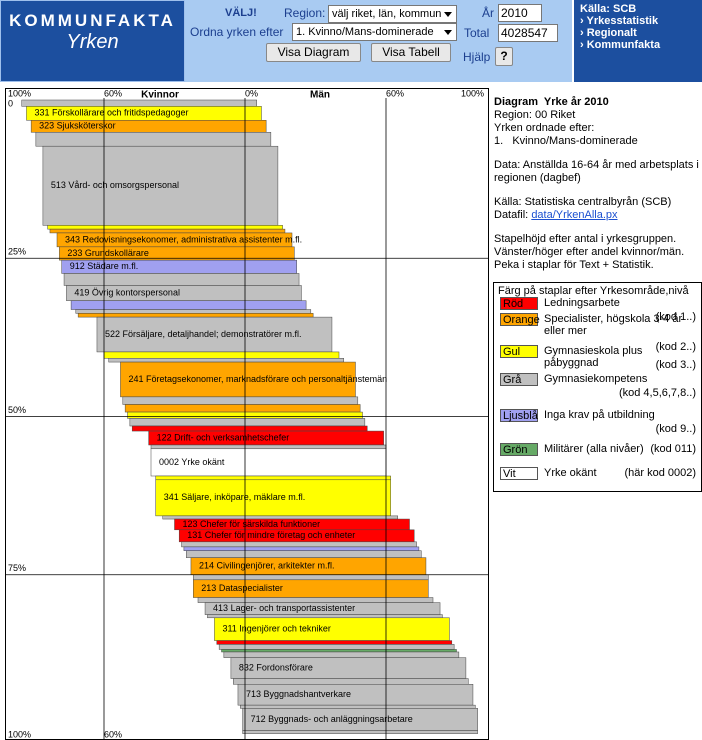 The width and height of the screenshot is (702, 740). Describe the element at coordinates (583, 202) in the screenshot. I see `info-source: Källa: Statistiska centralbyrån (SCB)` at that location.